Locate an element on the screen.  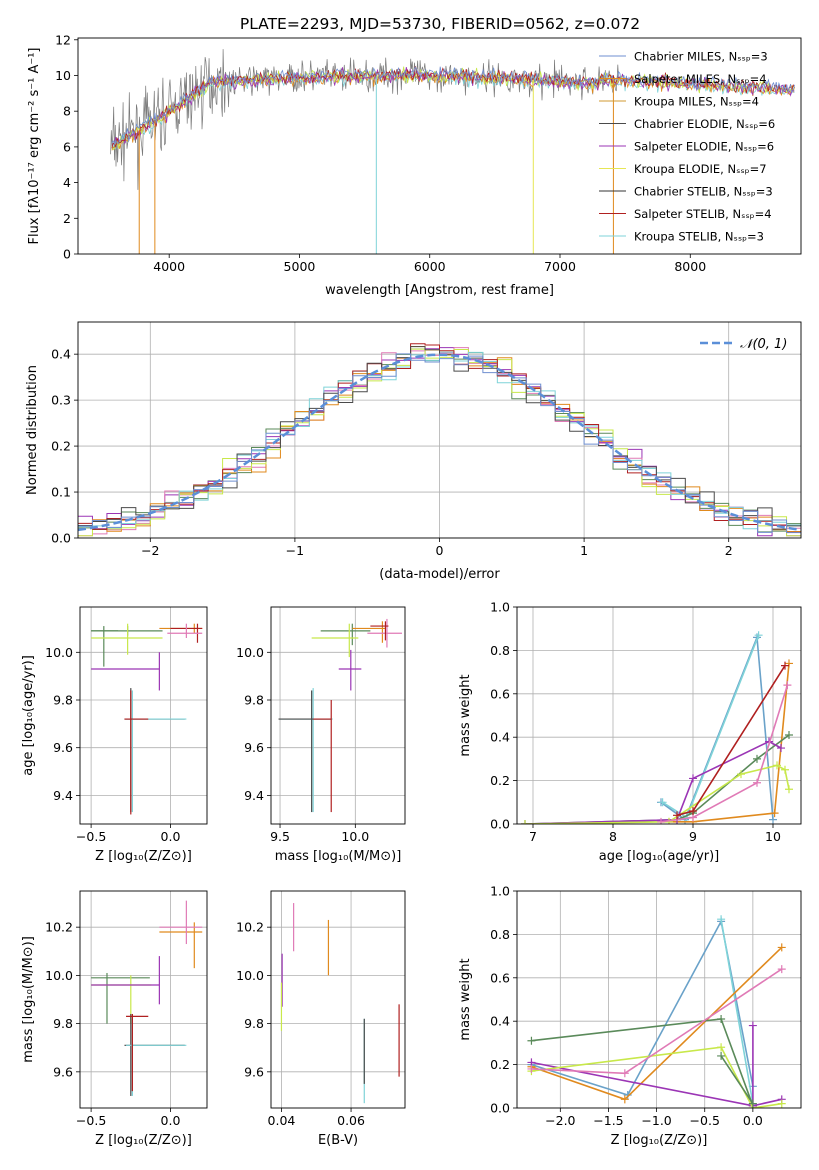
y-tick-label: 0.3 is located at coordinates (61, 400).